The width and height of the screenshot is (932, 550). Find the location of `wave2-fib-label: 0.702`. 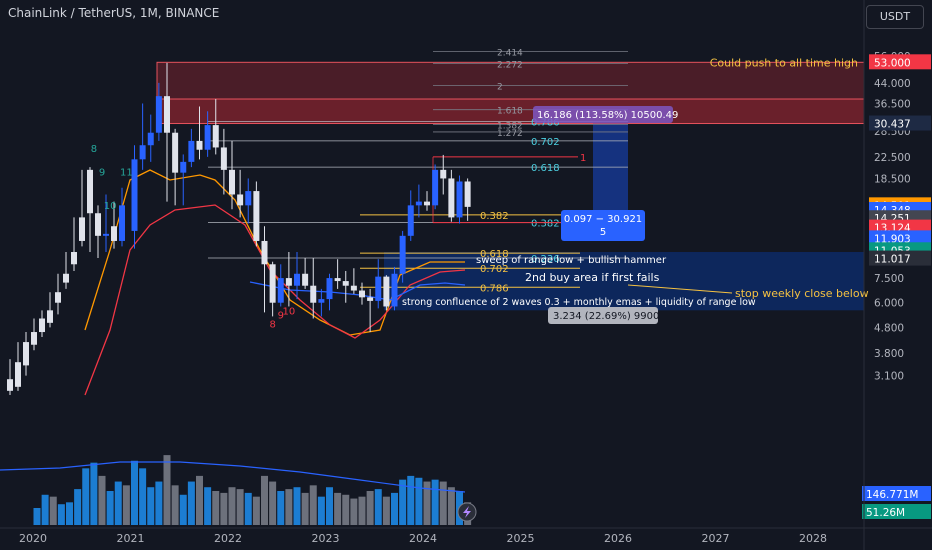

wave2-fib-label: 0.702 is located at coordinates (494, 269).